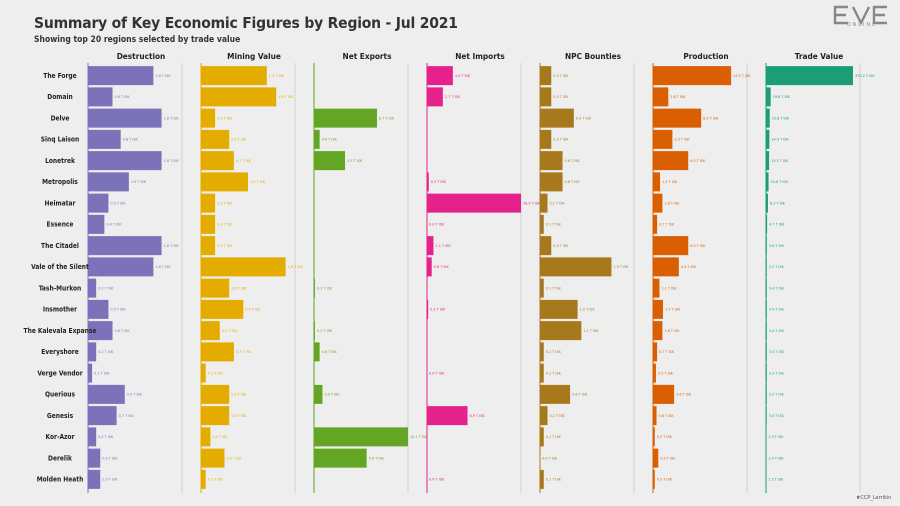 This screenshot has height=506, width=900. Describe the element at coordinates (621, 266) in the screenshot. I see `value-label-npc-bounties: 1.9 T ISK` at that location.